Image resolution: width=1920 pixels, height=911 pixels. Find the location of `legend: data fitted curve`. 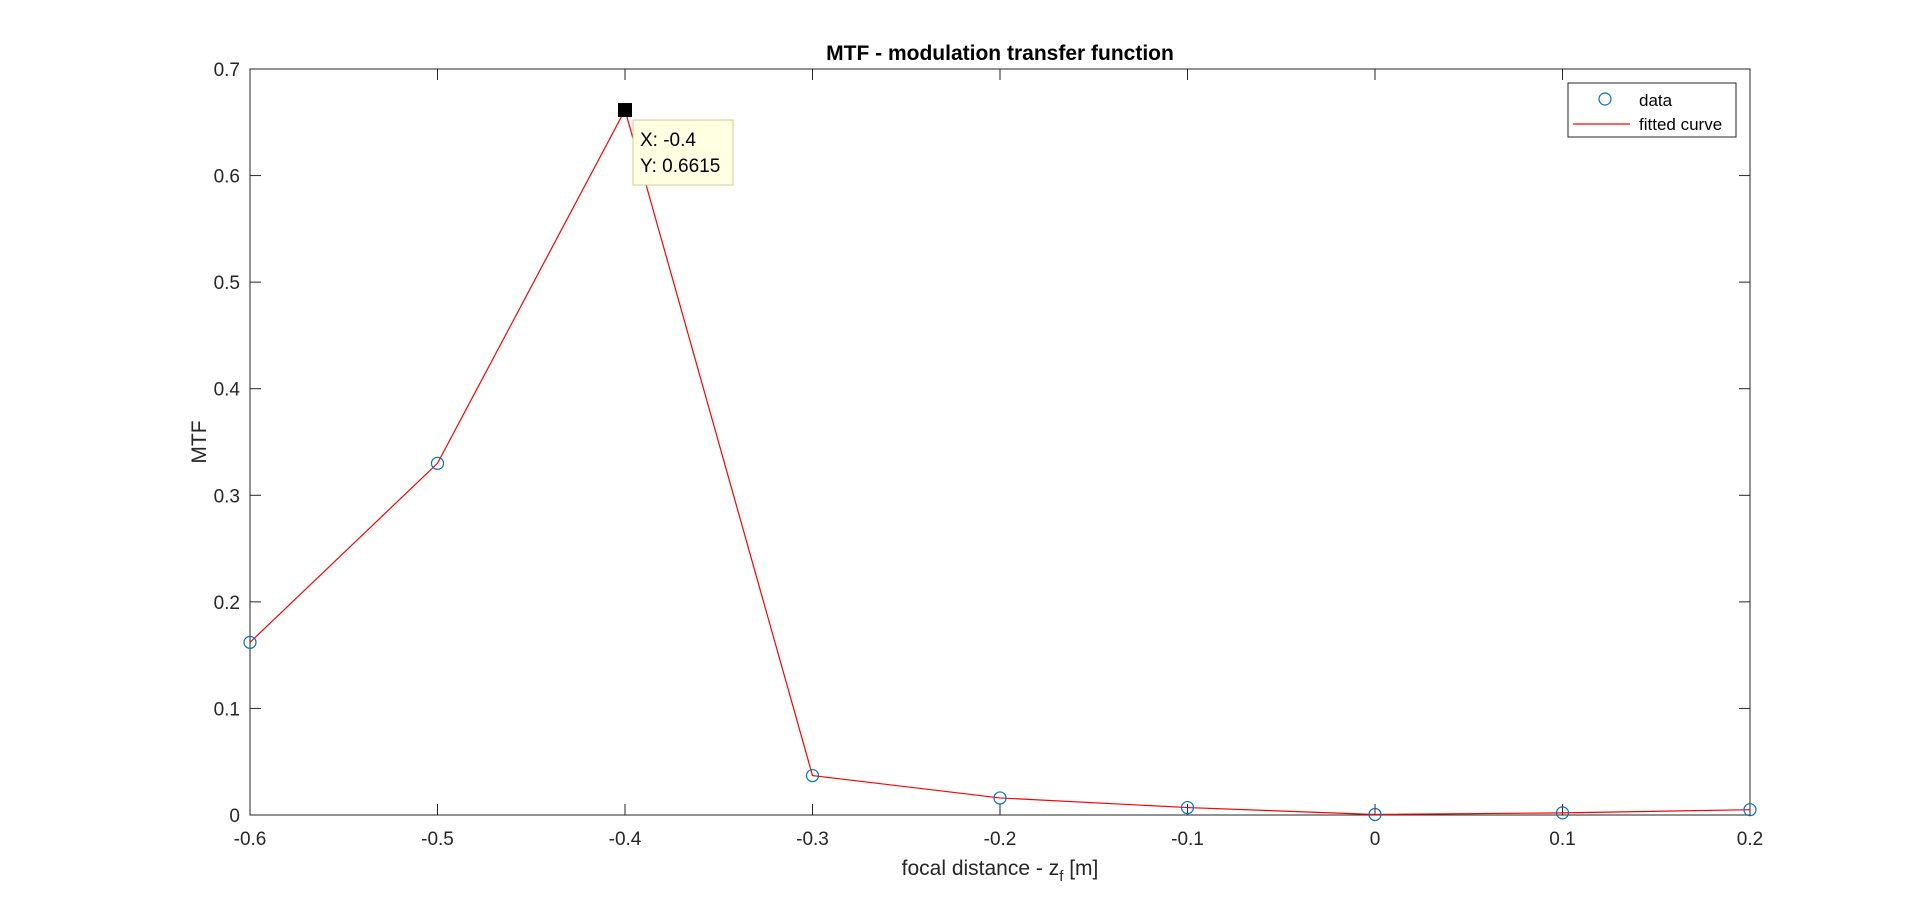

legend: data fitted curve is located at coordinates (1652, 110).